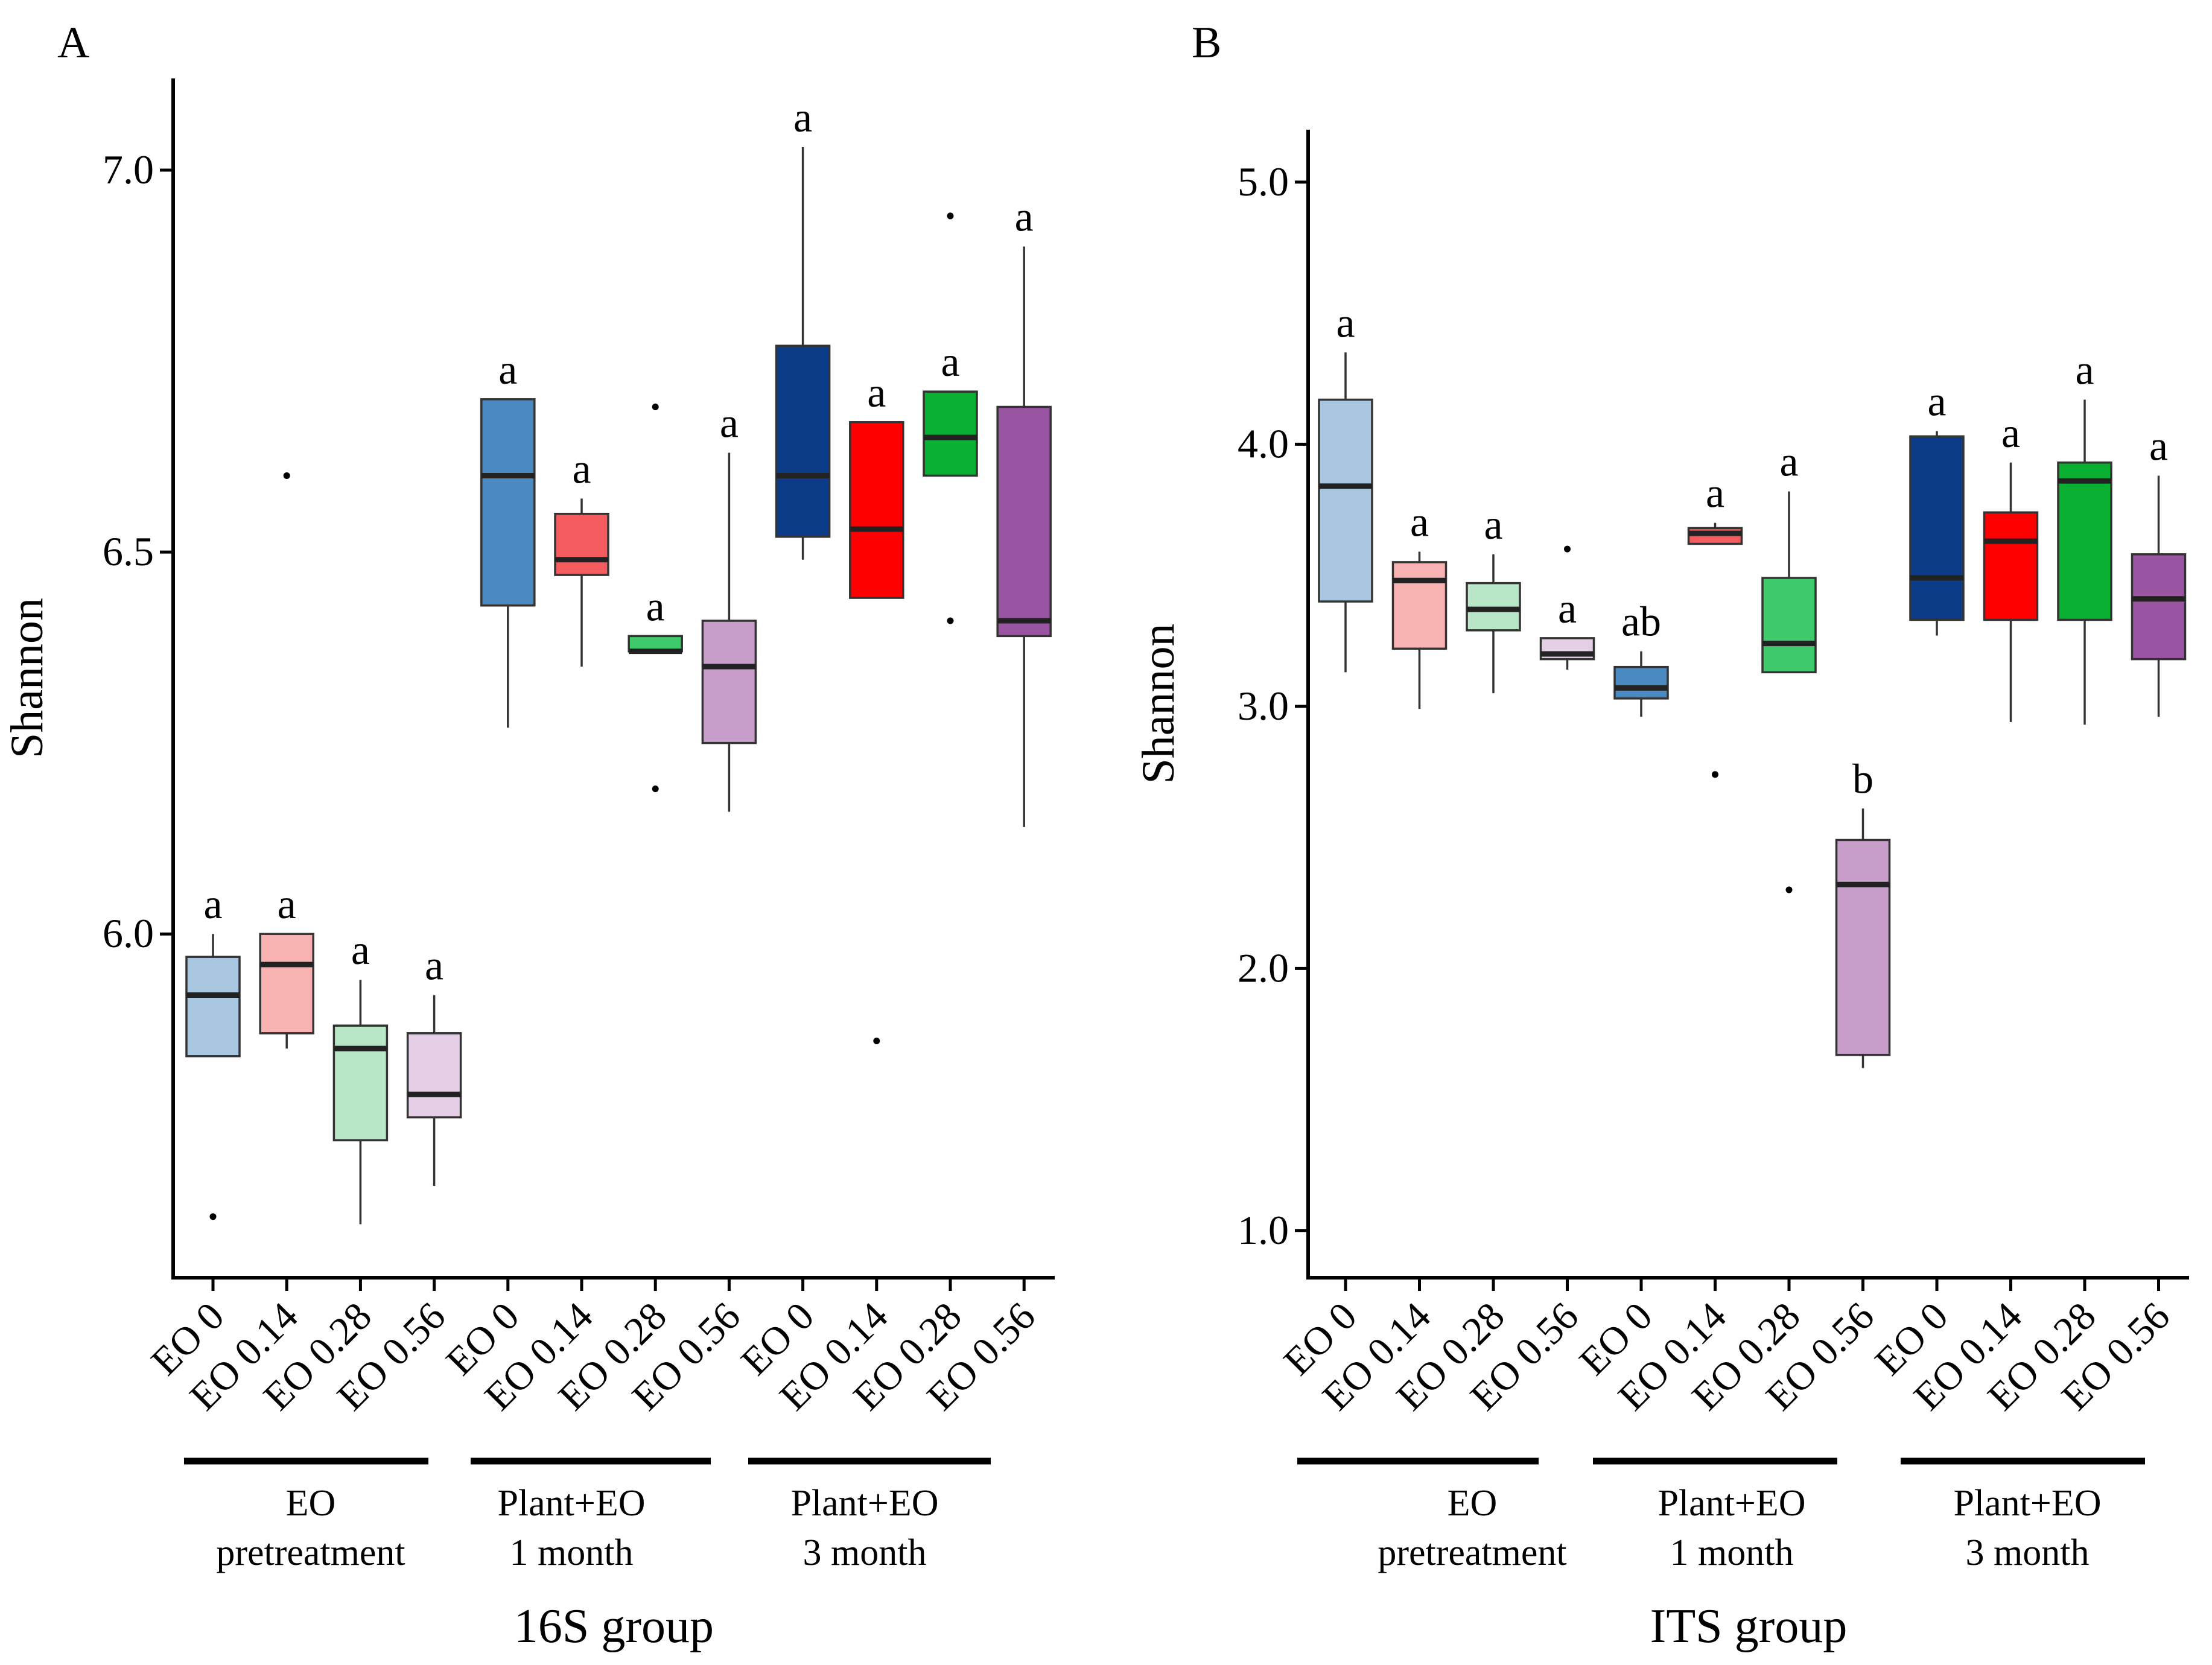 The height and width of the screenshot is (1665, 2212). I want to click on y-tick-label: 1.0, so click(1263, 1230).